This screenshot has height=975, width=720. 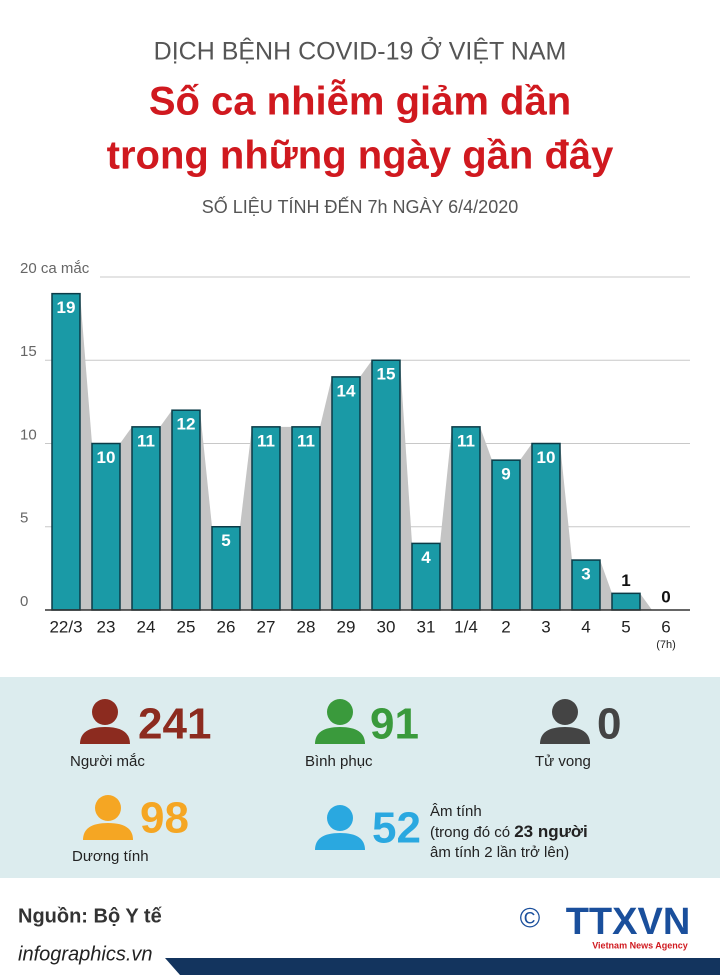 I want to click on value-label: 5, so click(x=225, y=540).